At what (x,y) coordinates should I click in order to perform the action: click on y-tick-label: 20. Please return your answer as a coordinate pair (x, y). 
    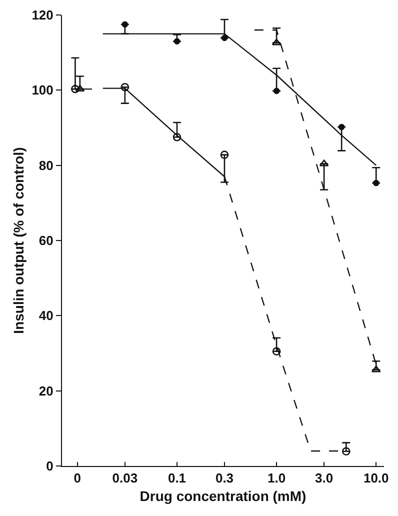
    Looking at the image, I should click on (46, 390).